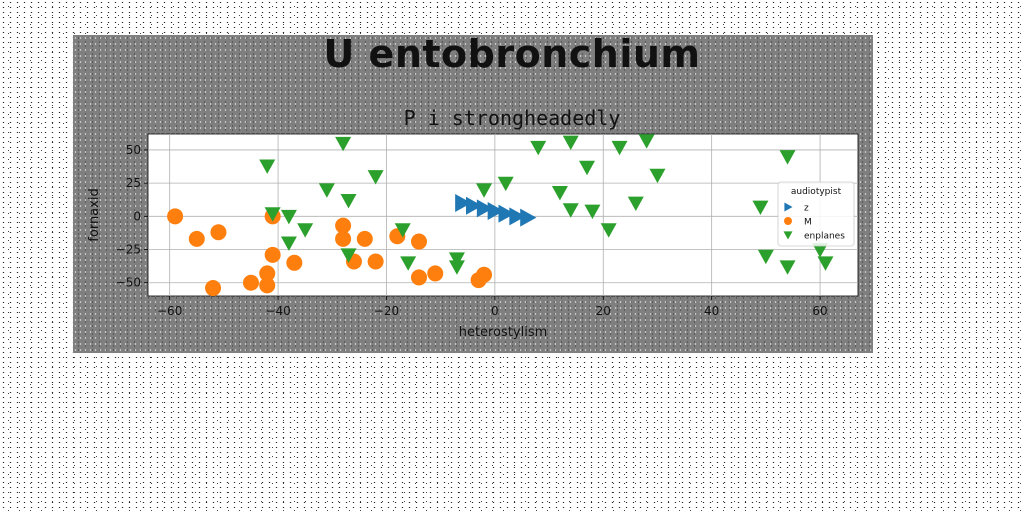  What do you see at coordinates (806, 209) in the screenshot?
I see `legend-label: z` at bounding box center [806, 209].